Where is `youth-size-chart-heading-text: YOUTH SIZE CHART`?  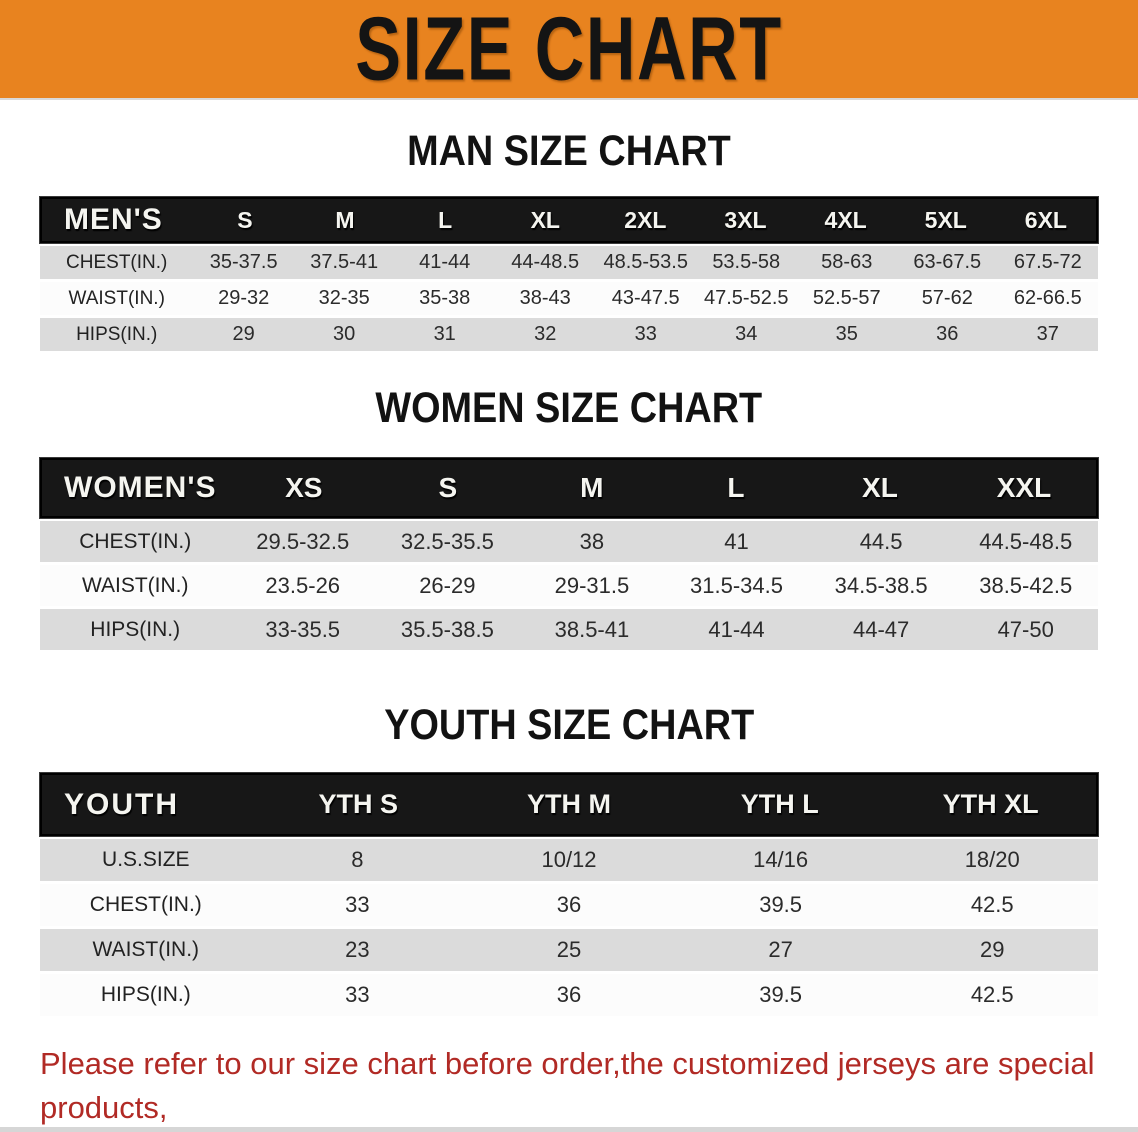
youth-size-chart-heading-text: YOUTH SIZE CHART is located at coordinates (568, 725).